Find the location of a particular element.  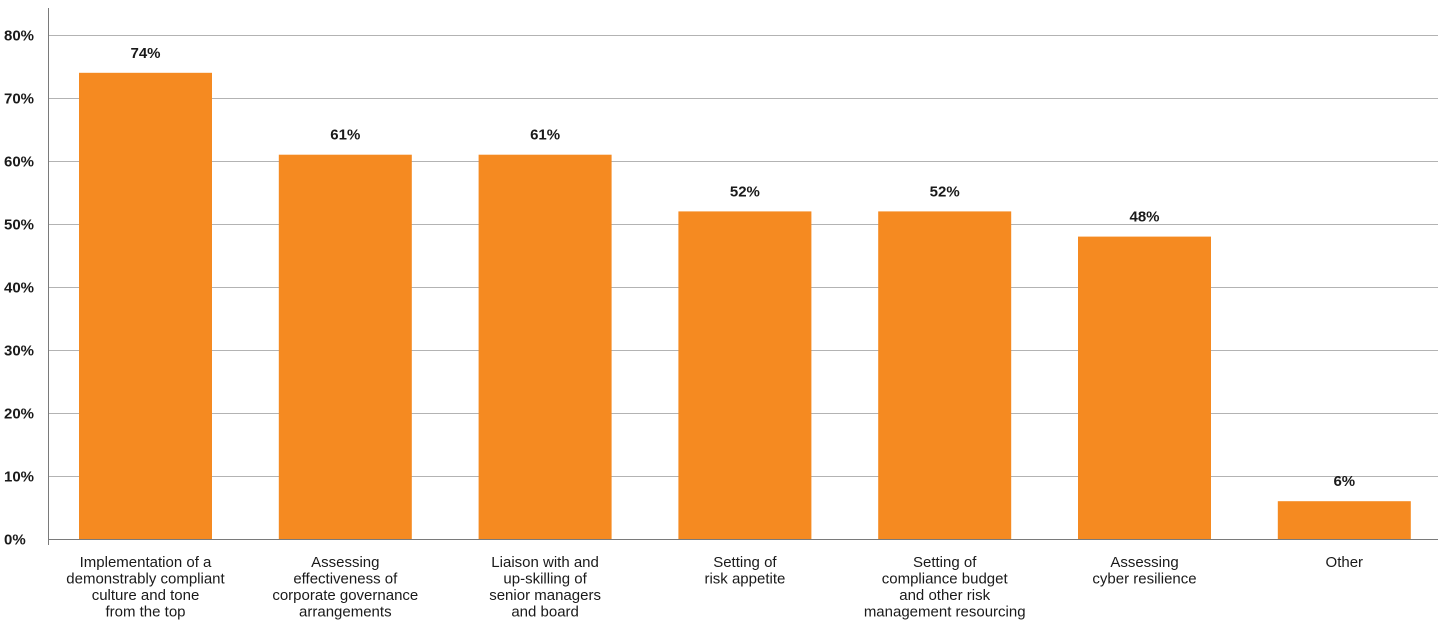

data-label: 74% is located at coordinates (145, 53).